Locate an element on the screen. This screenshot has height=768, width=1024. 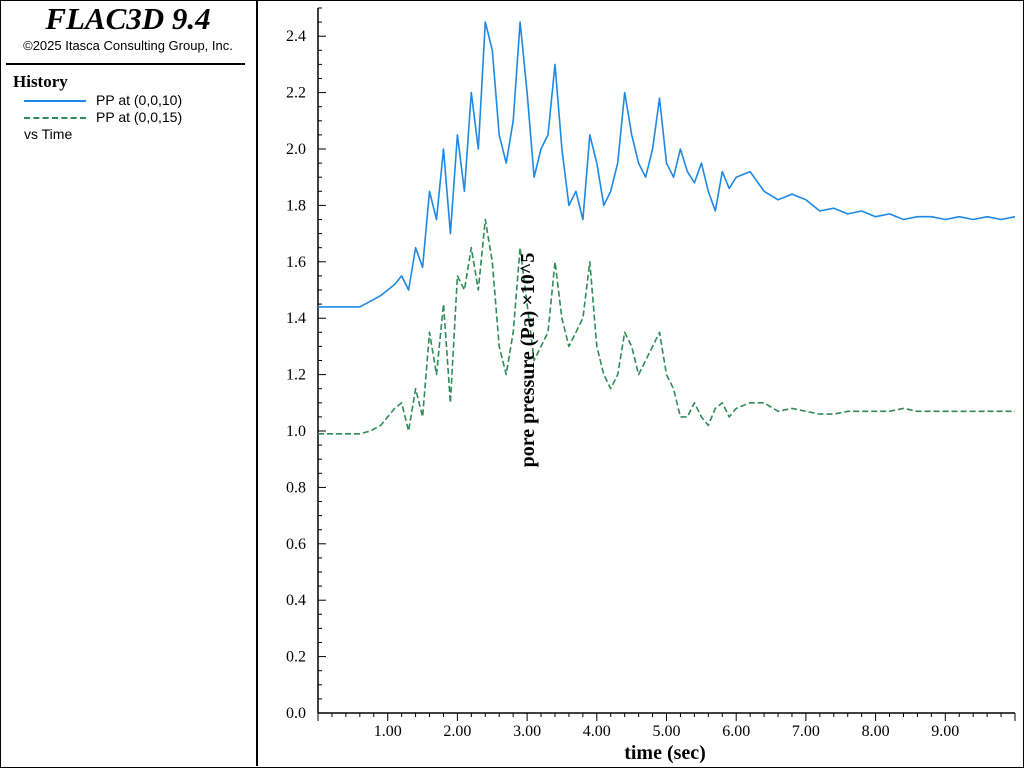
x-tick-label: 5.00 is located at coordinates (667, 731).